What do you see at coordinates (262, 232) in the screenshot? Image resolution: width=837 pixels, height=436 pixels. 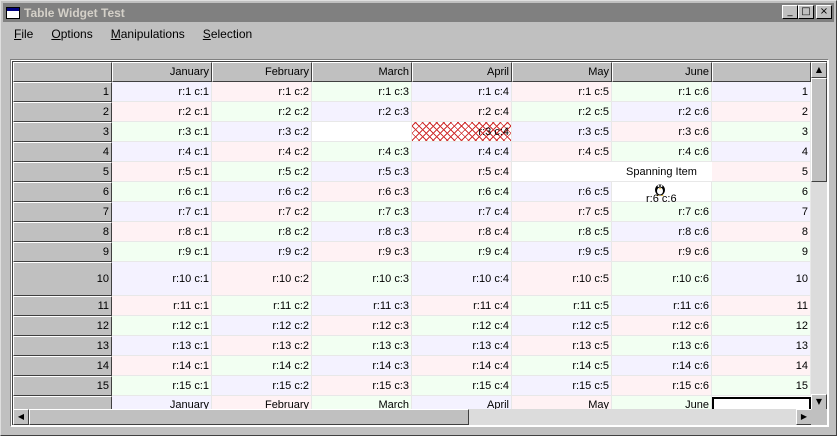 I see `table-cell: r:8 c:2` at bounding box center [262, 232].